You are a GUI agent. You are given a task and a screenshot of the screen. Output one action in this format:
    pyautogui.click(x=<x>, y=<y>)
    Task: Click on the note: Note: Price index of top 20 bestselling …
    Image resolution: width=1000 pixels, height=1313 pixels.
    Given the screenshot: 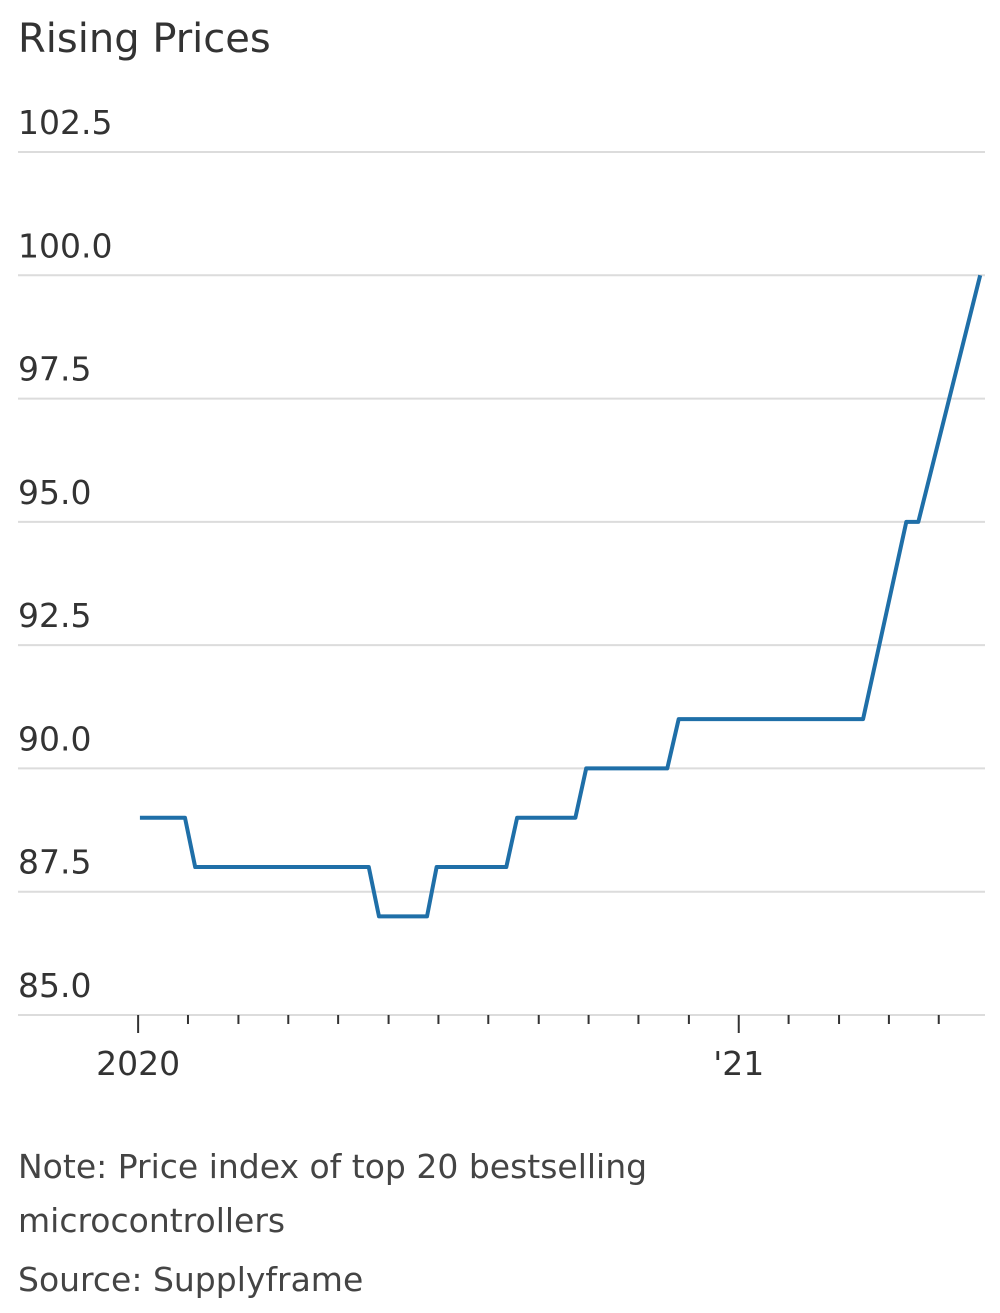 What is the action you would take?
    pyautogui.click(x=333, y=1193)
    